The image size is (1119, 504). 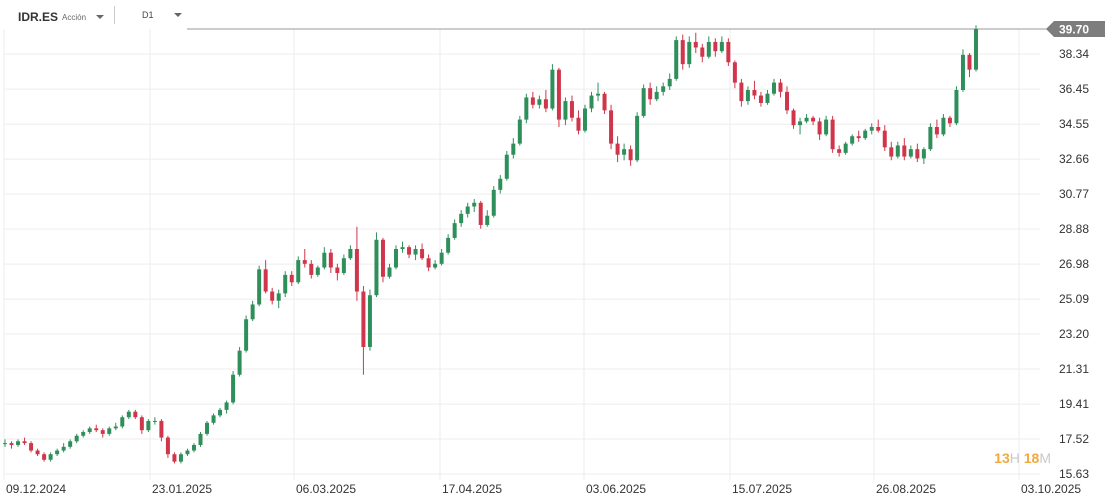 I want to click on toolbar-divider, so click(x=114, y=15).